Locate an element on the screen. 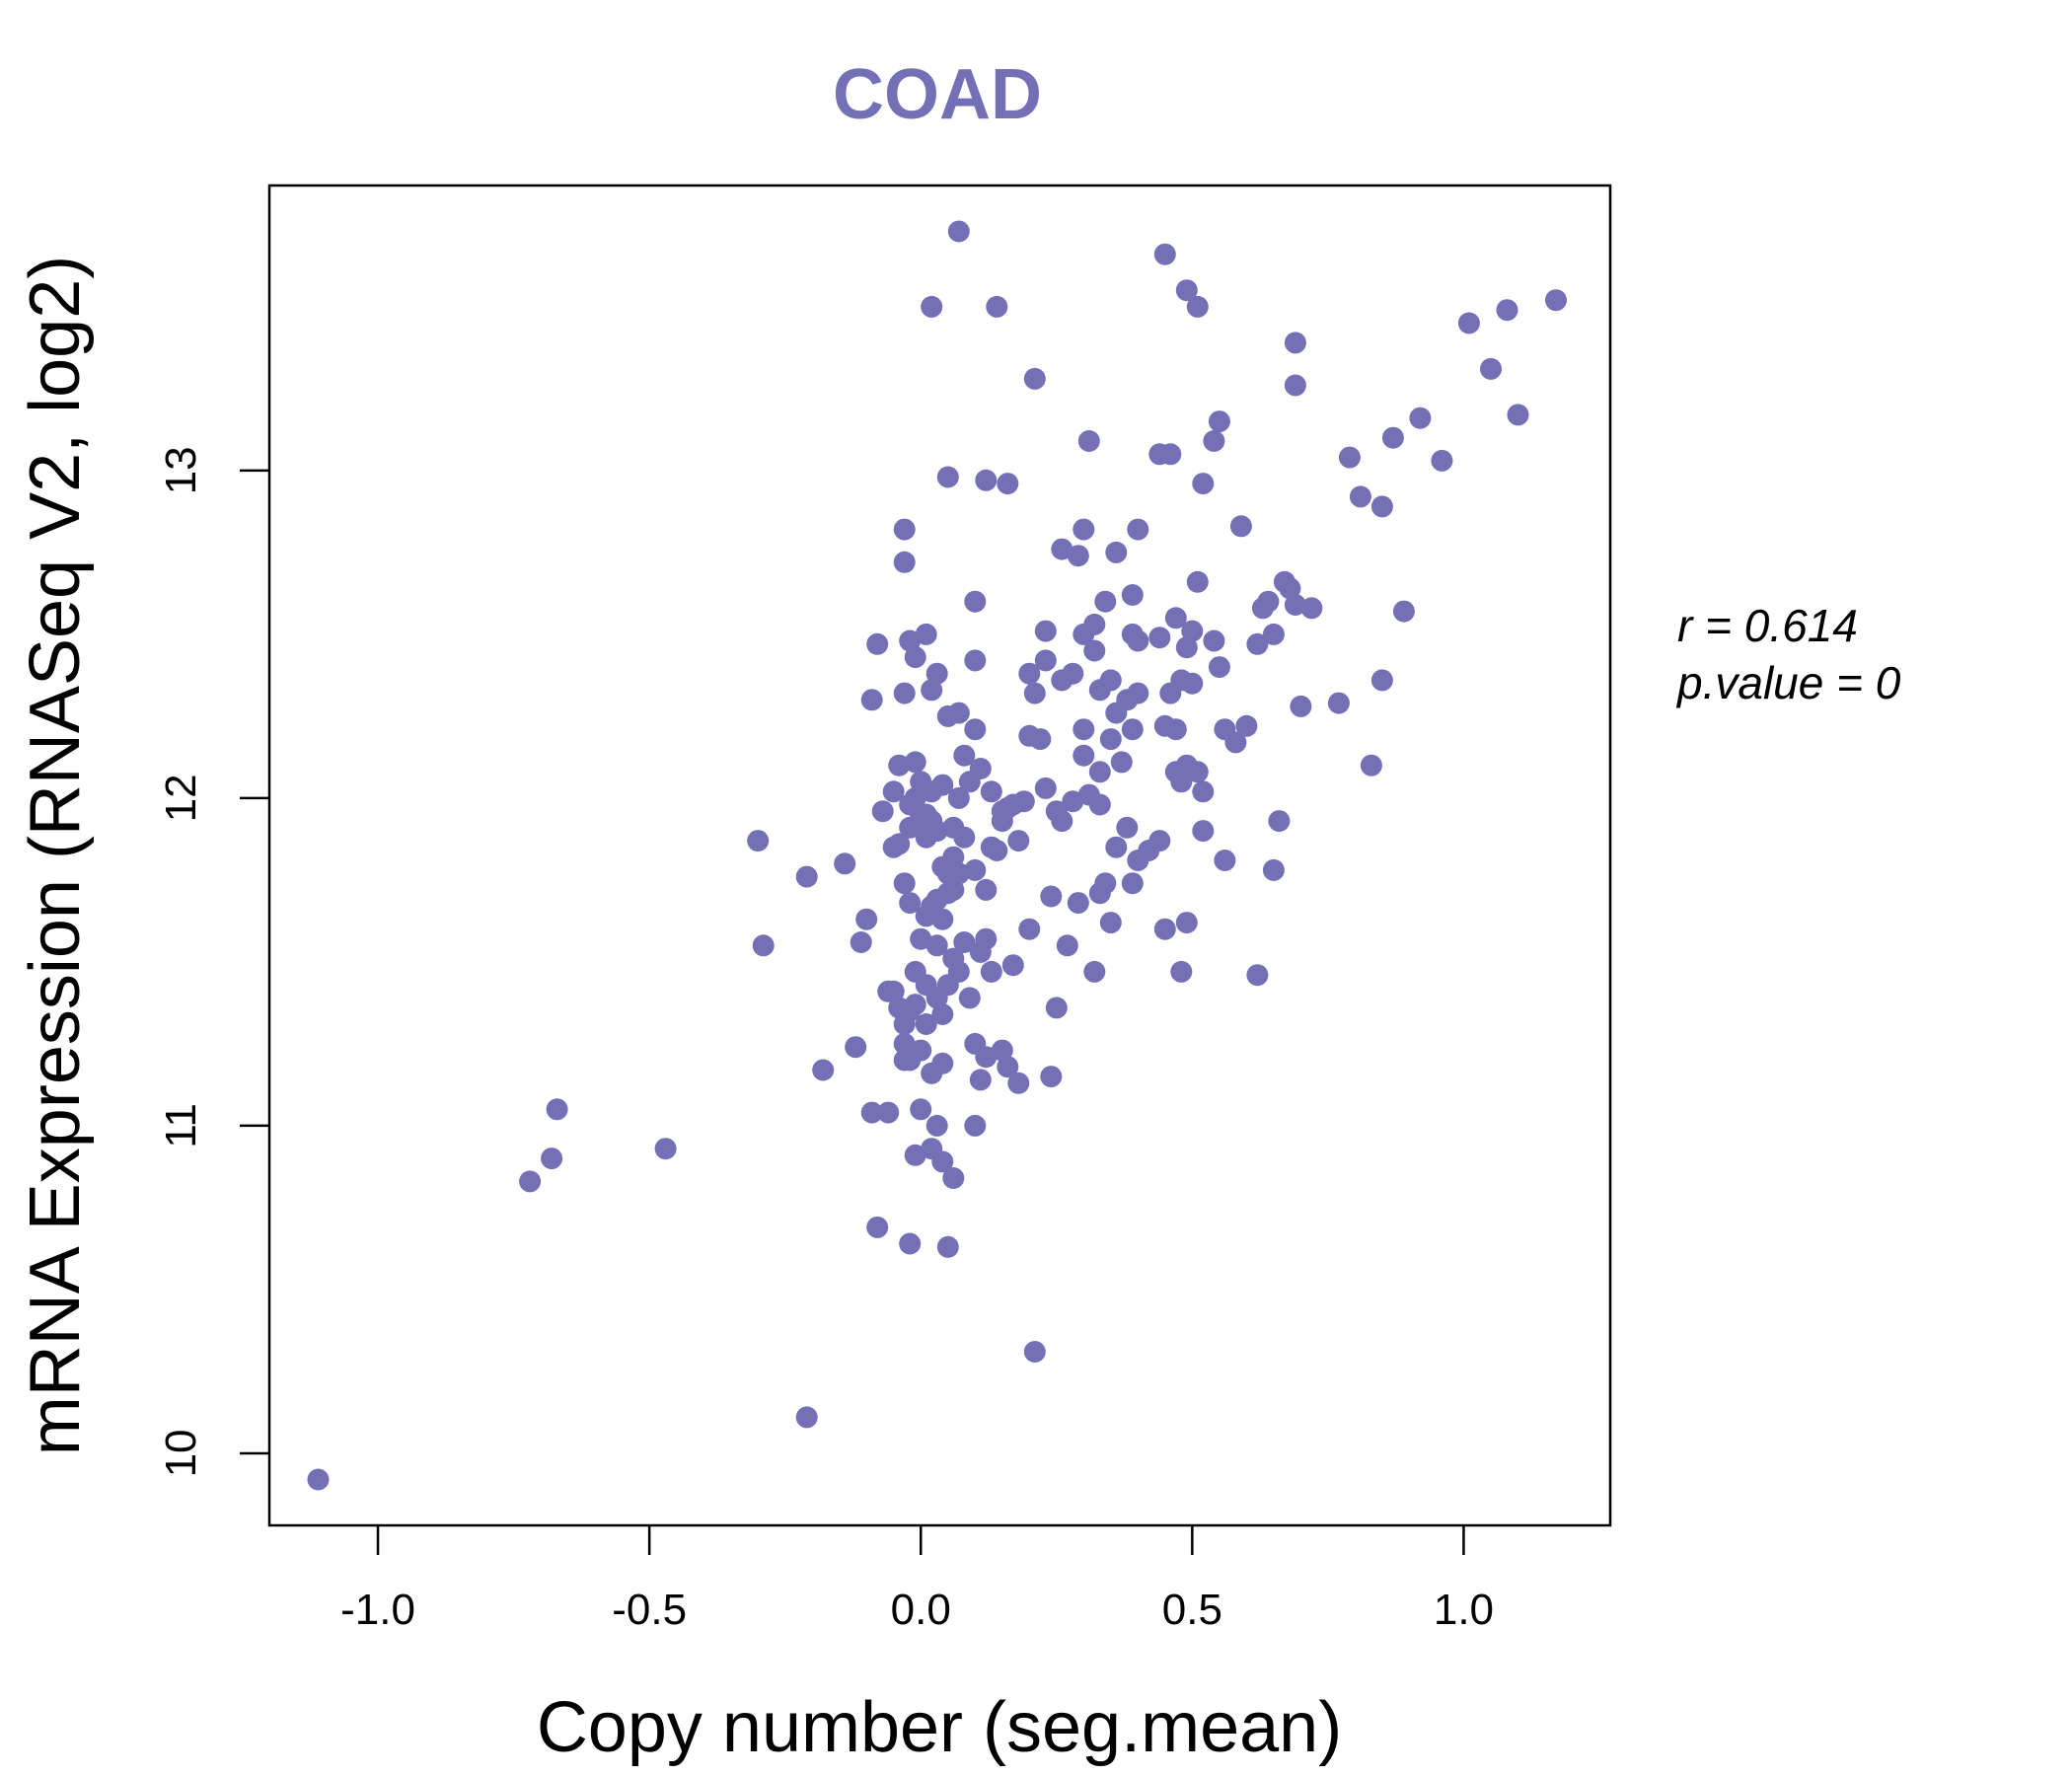 Image resolution: width=2072 pixels, height=1776 pixels. x-axis: -1.0 -0.5 0.0 0.5 1.0 is located at coordinates (917, 1580).